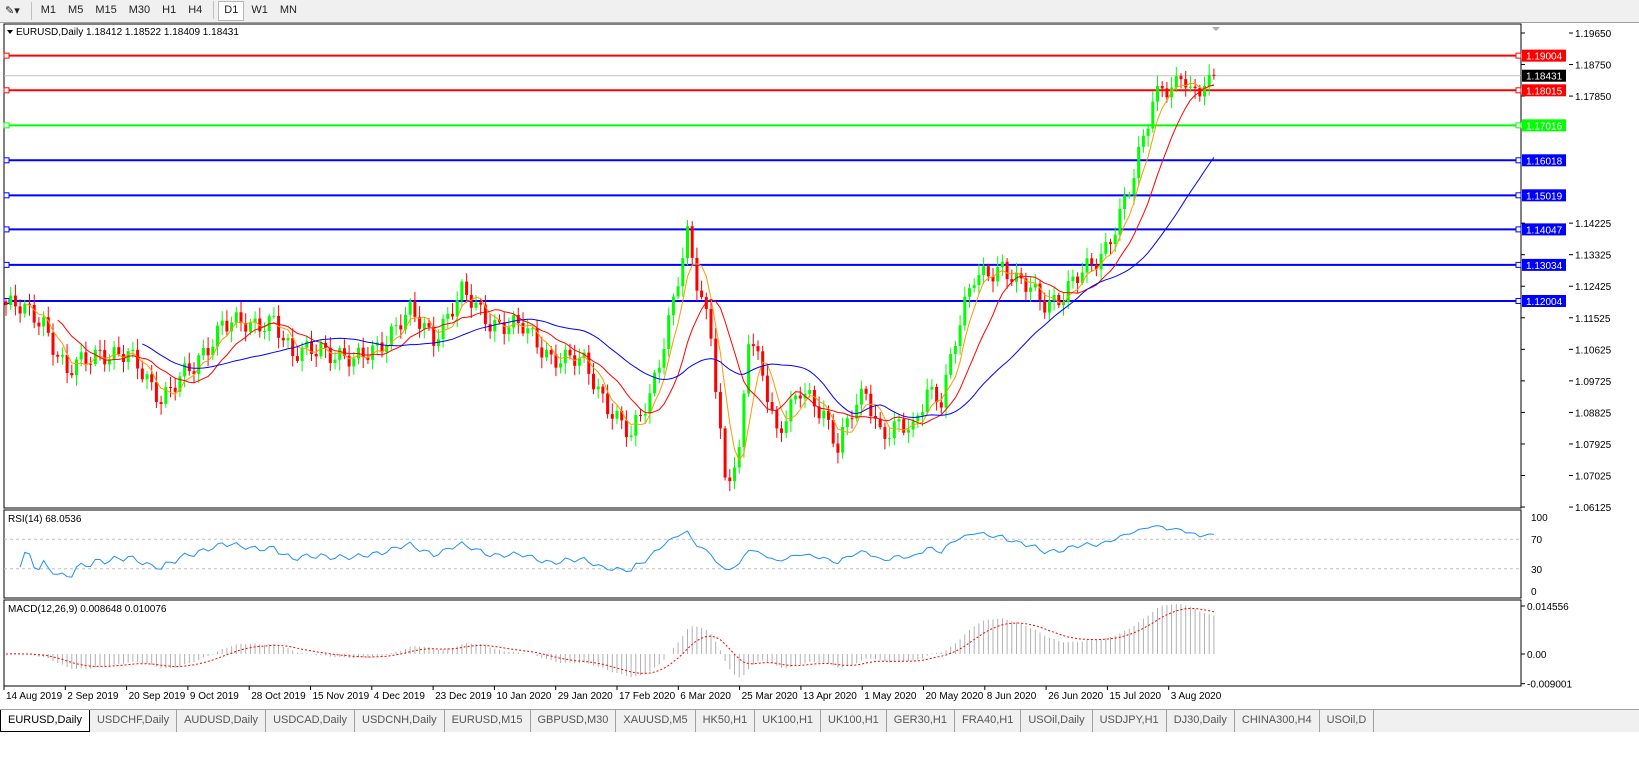 The width and height of the screenshot is (1639, 766). I want to click on timeframe-mn: MN, so click(288, 10).